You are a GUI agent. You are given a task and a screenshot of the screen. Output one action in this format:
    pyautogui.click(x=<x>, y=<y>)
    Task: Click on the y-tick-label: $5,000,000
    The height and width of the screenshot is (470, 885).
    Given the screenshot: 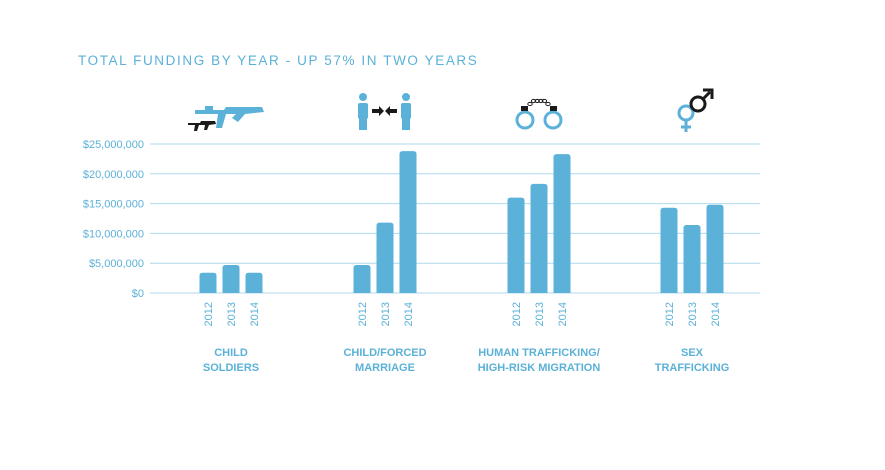 What is the action you would take?
    pyautogui.click(x=116, y=264)
    